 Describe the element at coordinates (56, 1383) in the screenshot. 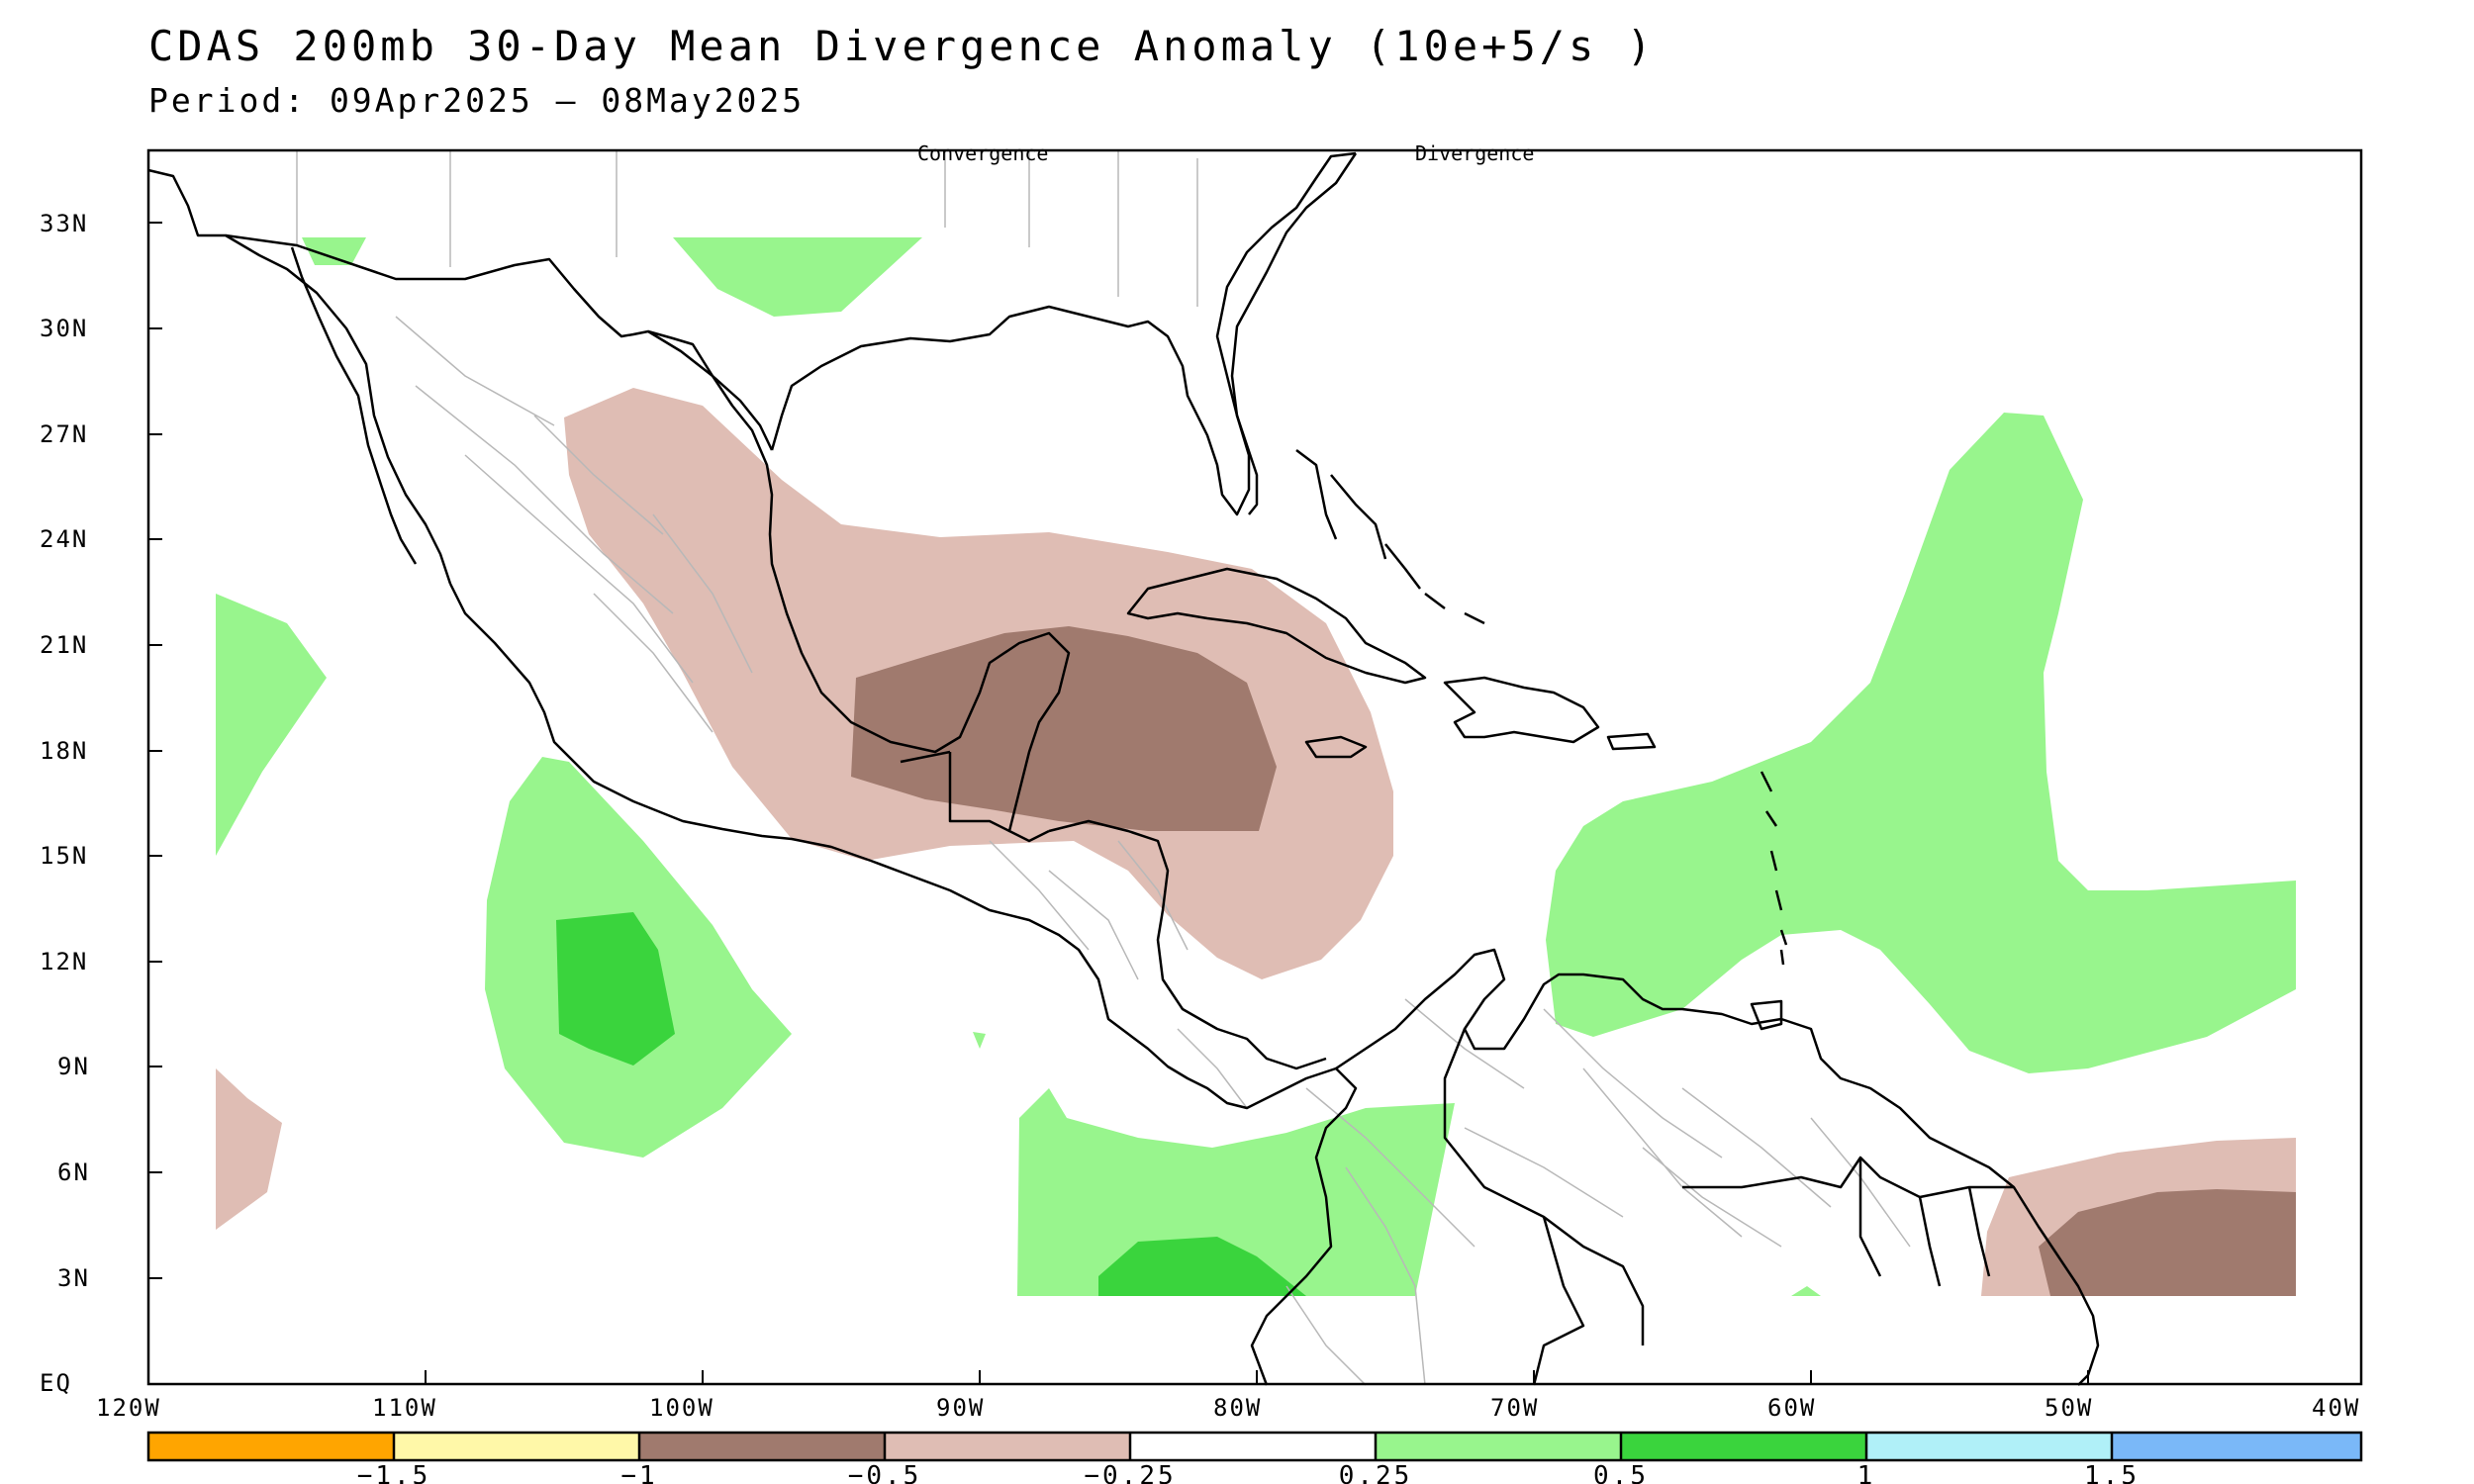

I see `lat-label: EQ` at that location.